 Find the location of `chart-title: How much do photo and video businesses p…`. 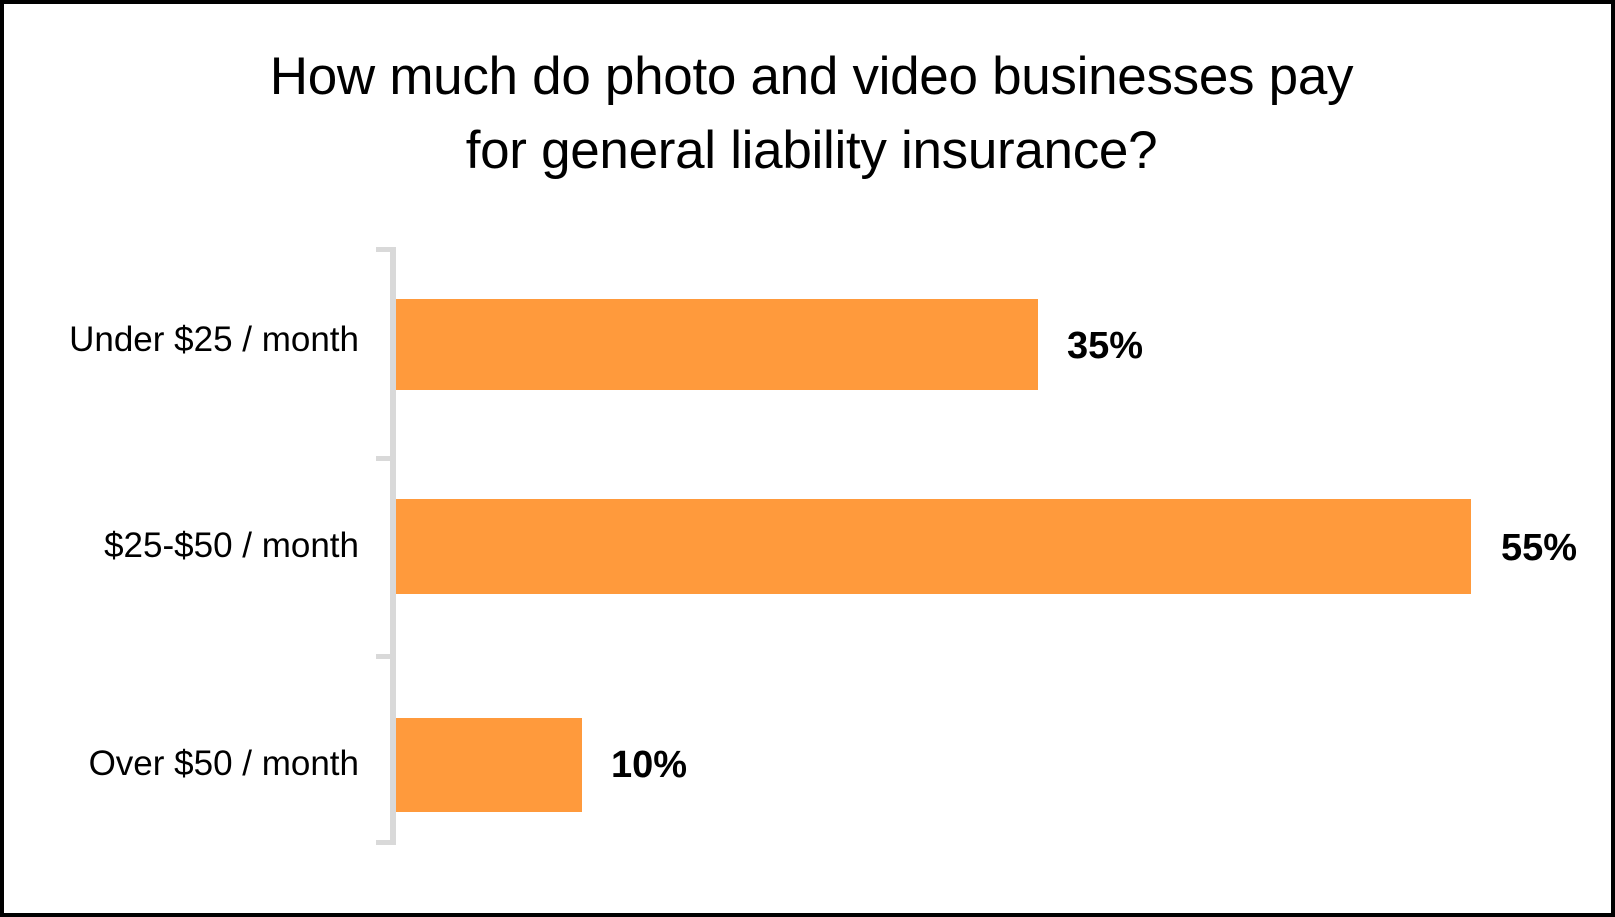

chart-title: How much do photo and video businesses p… is located at coordinates (811, 113).